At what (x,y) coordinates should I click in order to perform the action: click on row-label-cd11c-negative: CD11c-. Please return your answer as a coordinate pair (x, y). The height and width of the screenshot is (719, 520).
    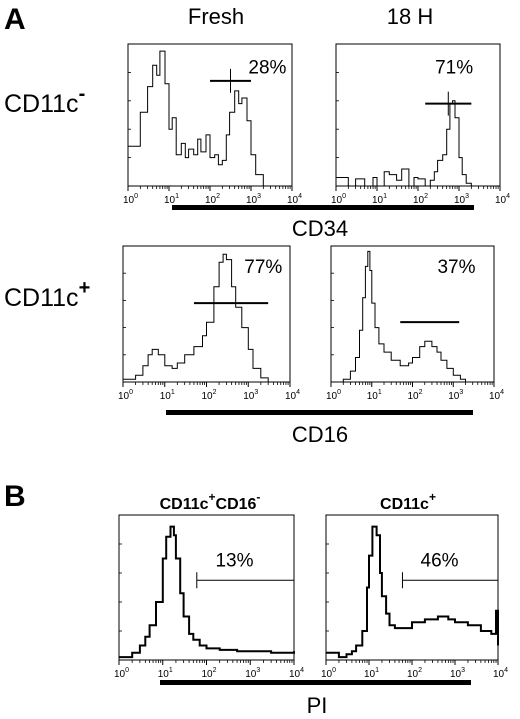
    Looking at the image, I should click on (44, 100).